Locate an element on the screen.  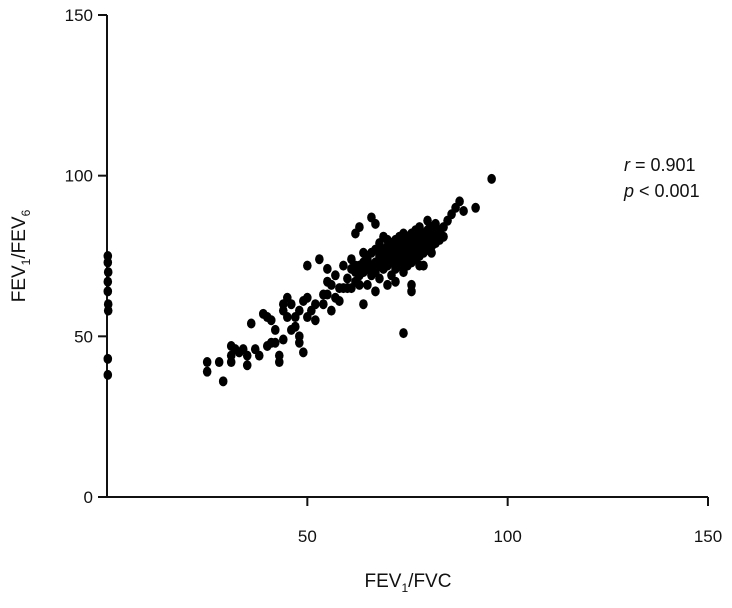
y-tick-label: 100 is located at coordinates (79, 176).